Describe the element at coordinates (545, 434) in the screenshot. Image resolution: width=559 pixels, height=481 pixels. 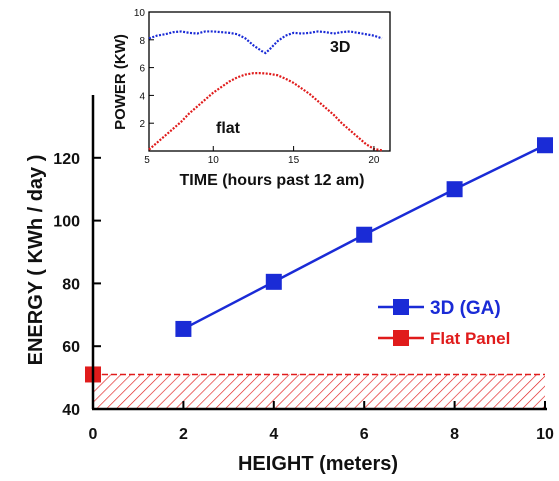
I see `main-x-tick-label: 10` at that location.